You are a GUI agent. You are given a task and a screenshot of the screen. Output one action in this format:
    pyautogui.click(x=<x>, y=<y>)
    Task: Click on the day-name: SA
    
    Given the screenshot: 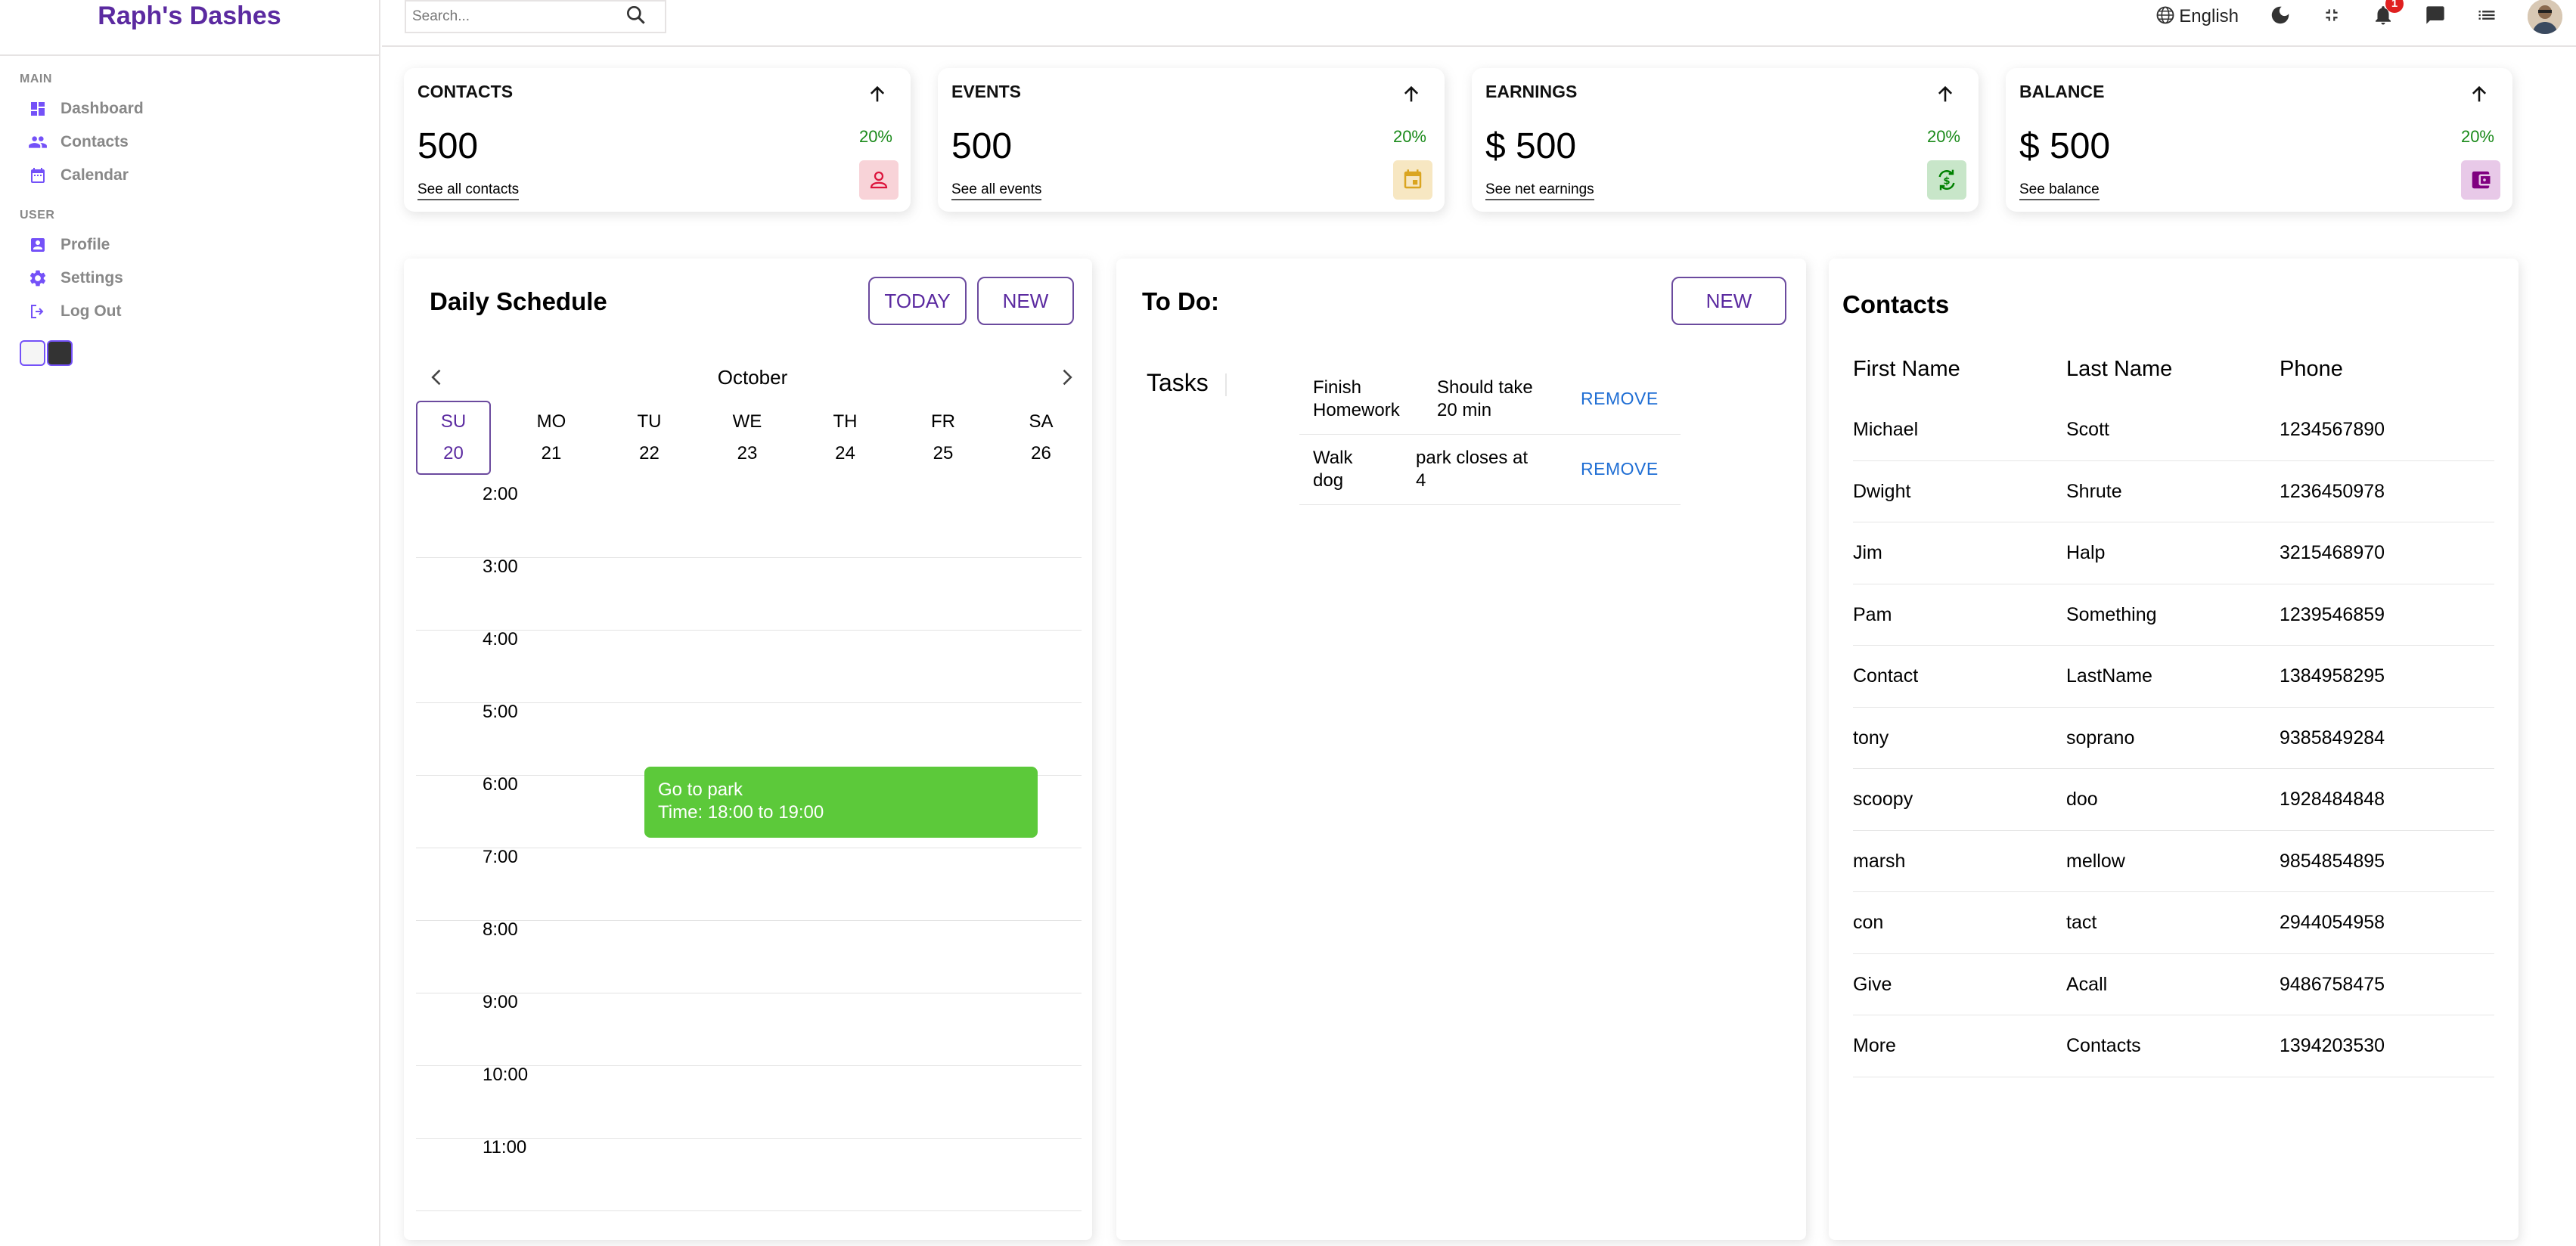 What is the action you would take?
    pyautogui.click(x=1041, y=421)
    